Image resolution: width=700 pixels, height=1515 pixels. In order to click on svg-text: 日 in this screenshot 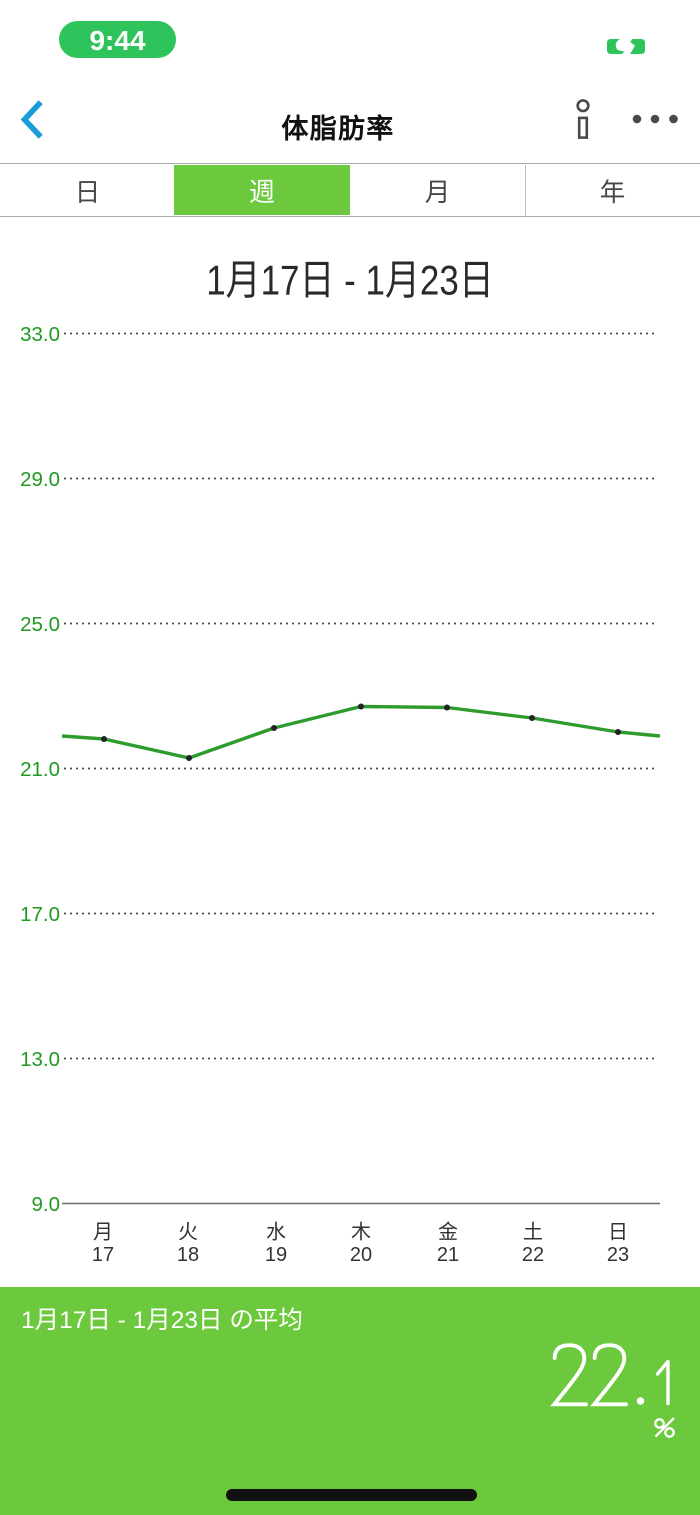, I will do `click(618, 1233)`.